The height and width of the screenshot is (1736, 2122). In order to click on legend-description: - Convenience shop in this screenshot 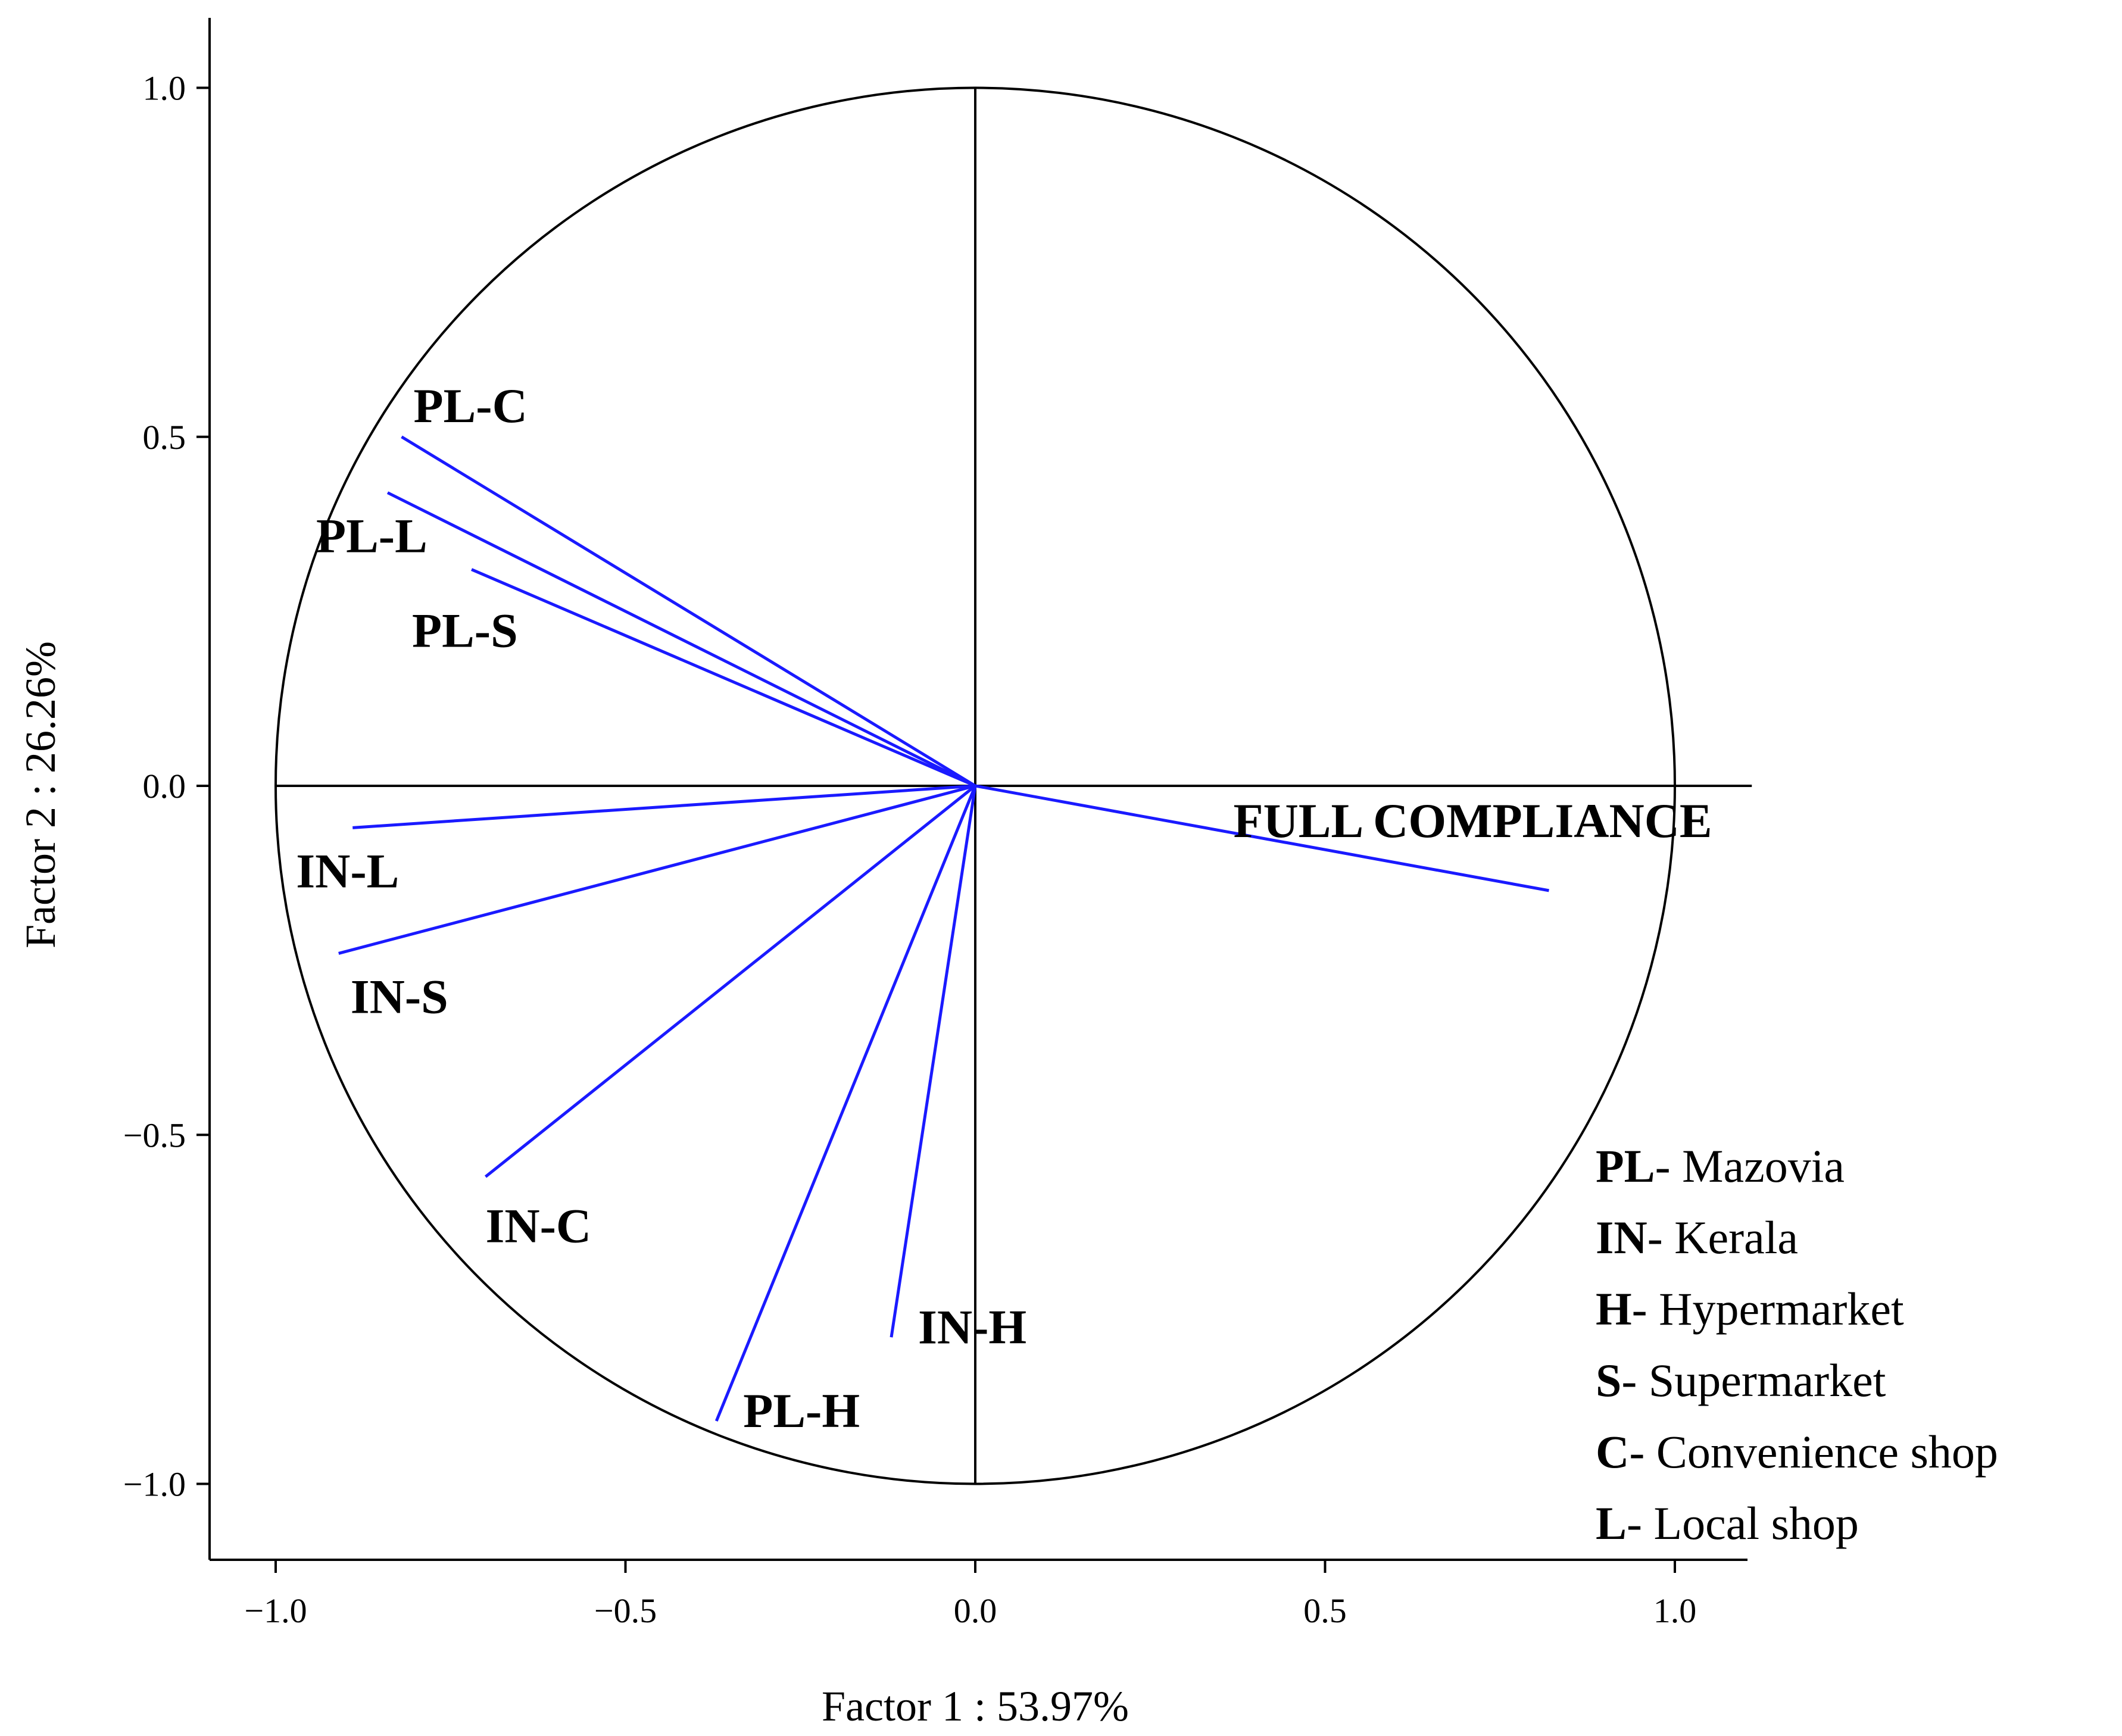, I will do `click(1813, 1452)`.